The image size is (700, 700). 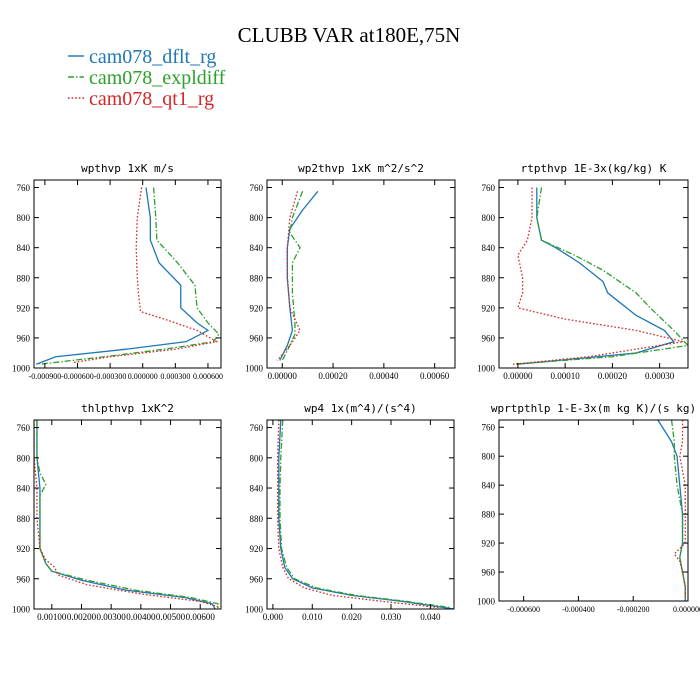 I want to click on x-tick-label: 0.00030, so click(x=660, y=376).